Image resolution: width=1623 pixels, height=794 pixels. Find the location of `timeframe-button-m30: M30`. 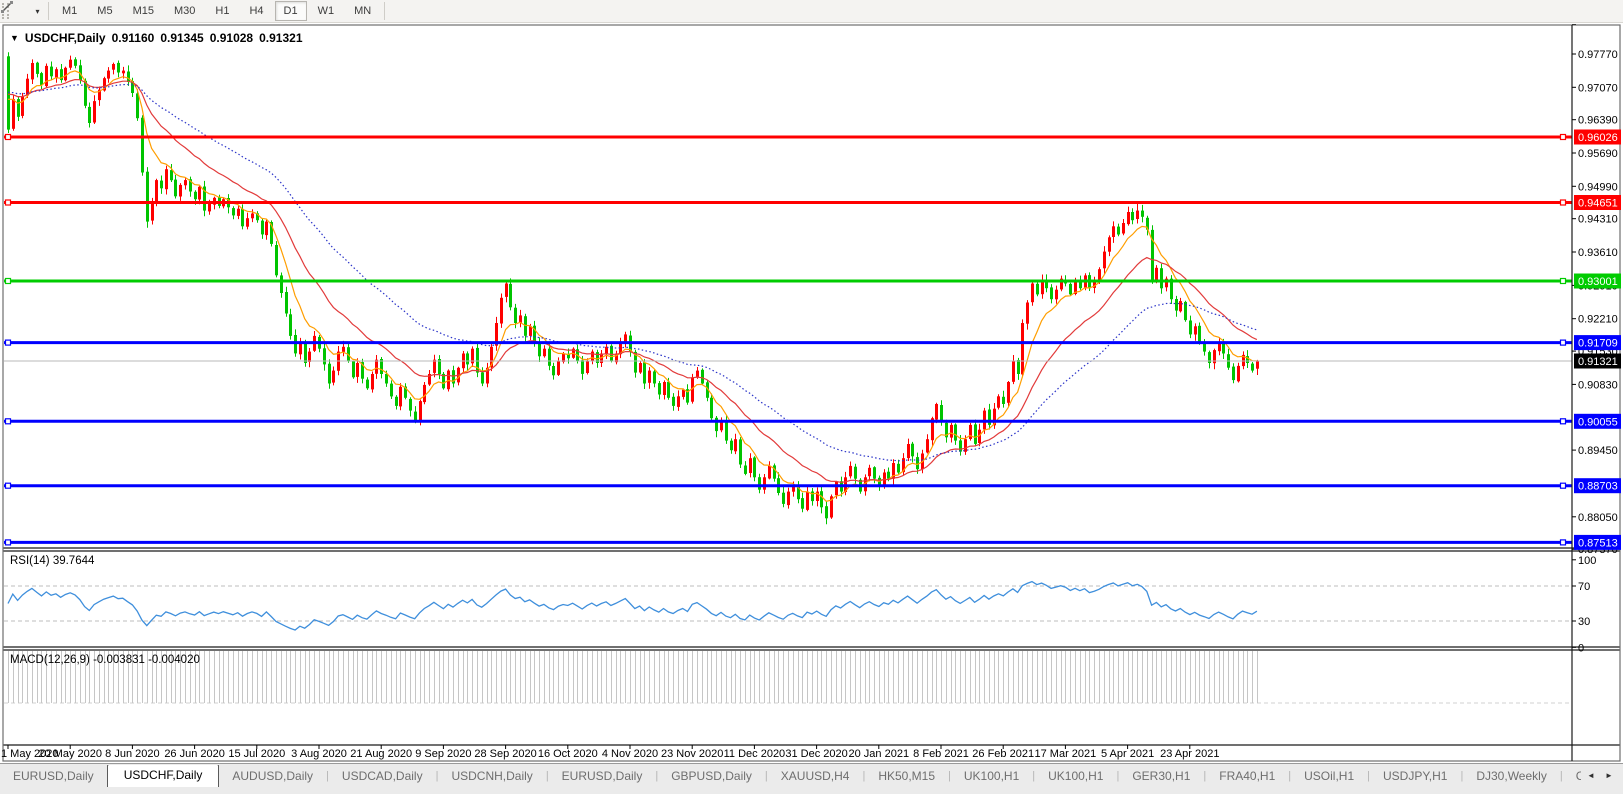

timeframe-button-m30: M30 is located at coordinates (184, 11).